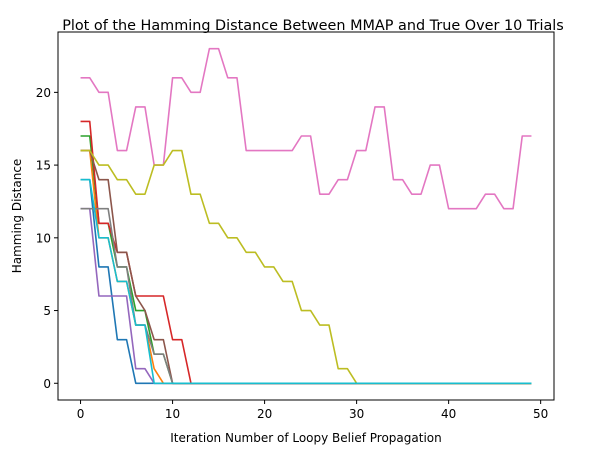 This screenshot has height=455, width=606. What do you see at coordinates (47, 384) in the screenshot?
I see `y-tick-label: 0` at bounding box center [47, 384].